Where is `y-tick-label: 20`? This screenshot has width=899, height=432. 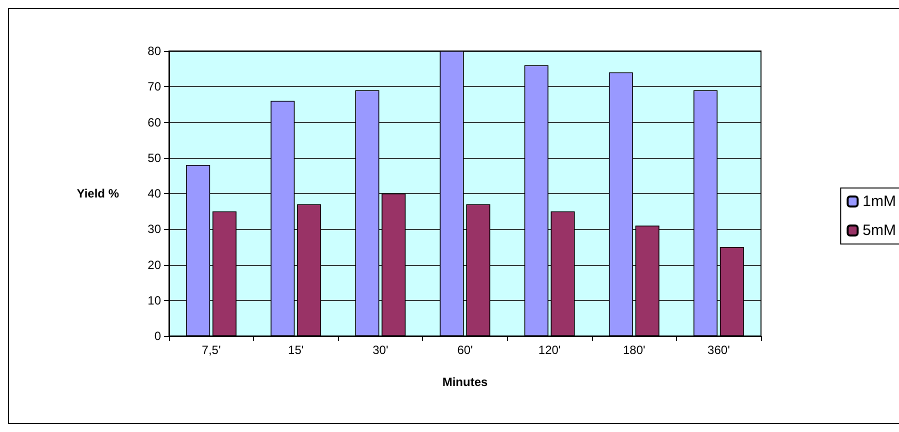 y-tick-label: 20 is located at coordinates (155, 265).